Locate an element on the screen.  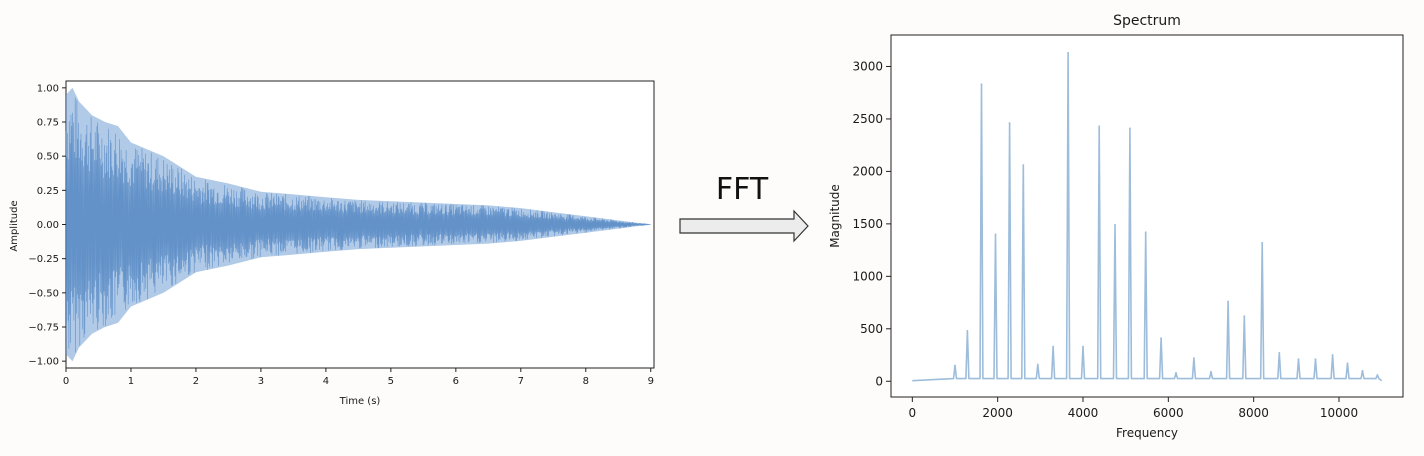
x-tick-label: 4000 is located at coordinates (1083, 413).